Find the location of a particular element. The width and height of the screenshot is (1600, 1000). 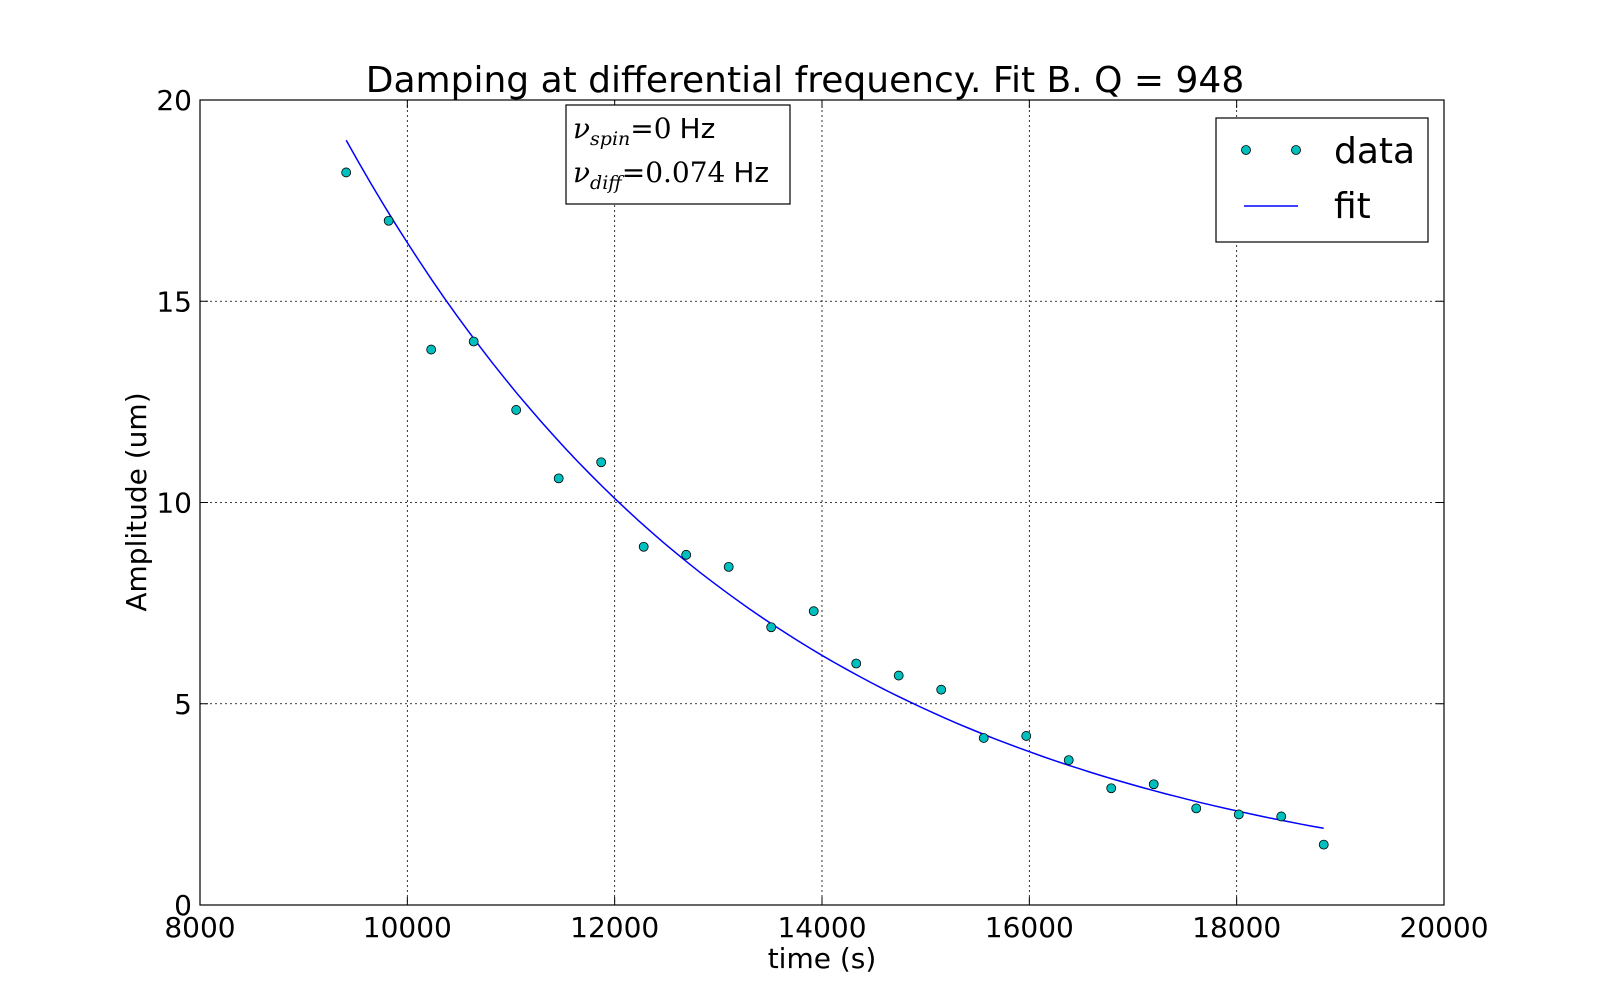

x-tick-label: 14000 is located at coordinates (821, 927).